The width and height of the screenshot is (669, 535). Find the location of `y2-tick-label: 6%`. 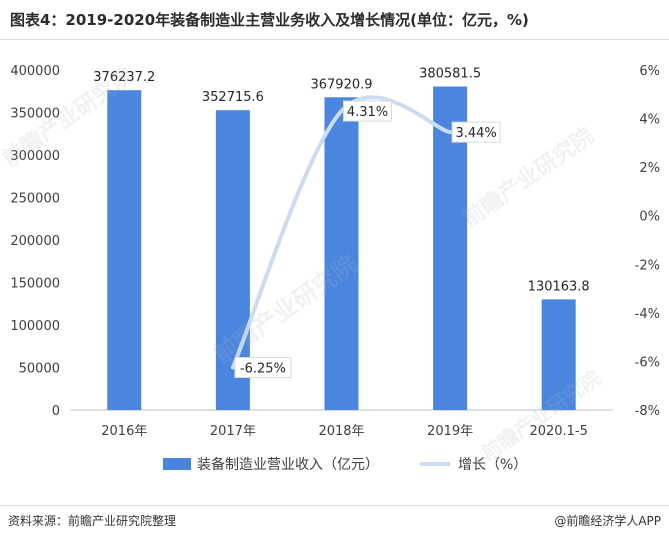

y2-tick-label: 6% is located at coordinates (649, 71).